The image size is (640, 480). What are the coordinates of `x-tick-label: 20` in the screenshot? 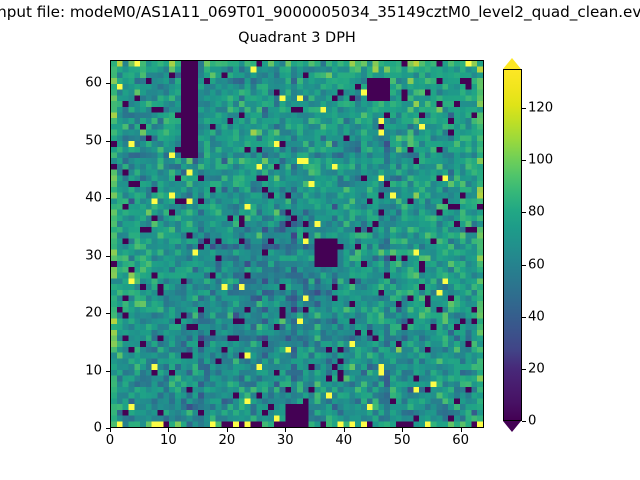 It's located at (227, 440).